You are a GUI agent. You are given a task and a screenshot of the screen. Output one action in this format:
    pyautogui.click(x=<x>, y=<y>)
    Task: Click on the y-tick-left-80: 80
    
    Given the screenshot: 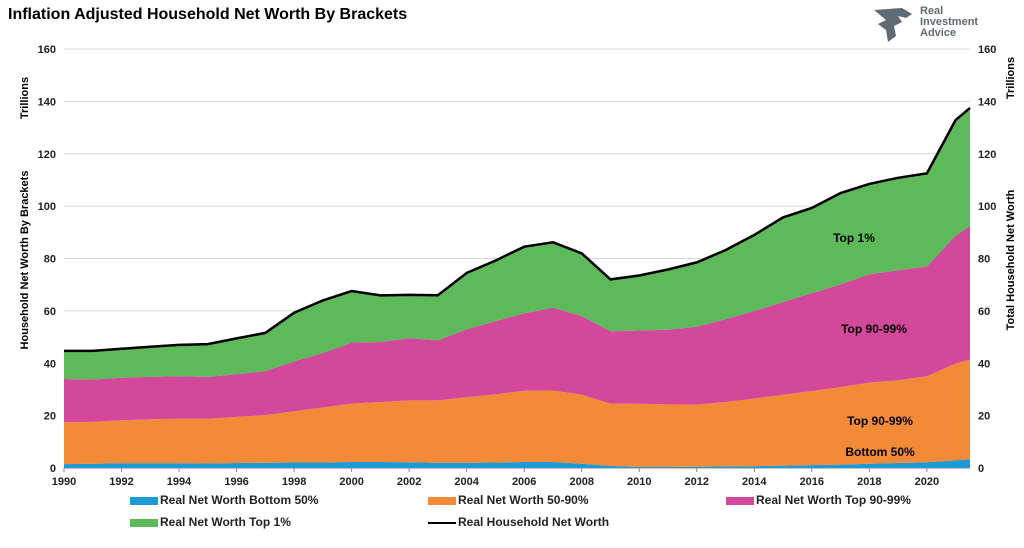 What is the action you would take?
    pyautogui.click(x=50, y=260)
    